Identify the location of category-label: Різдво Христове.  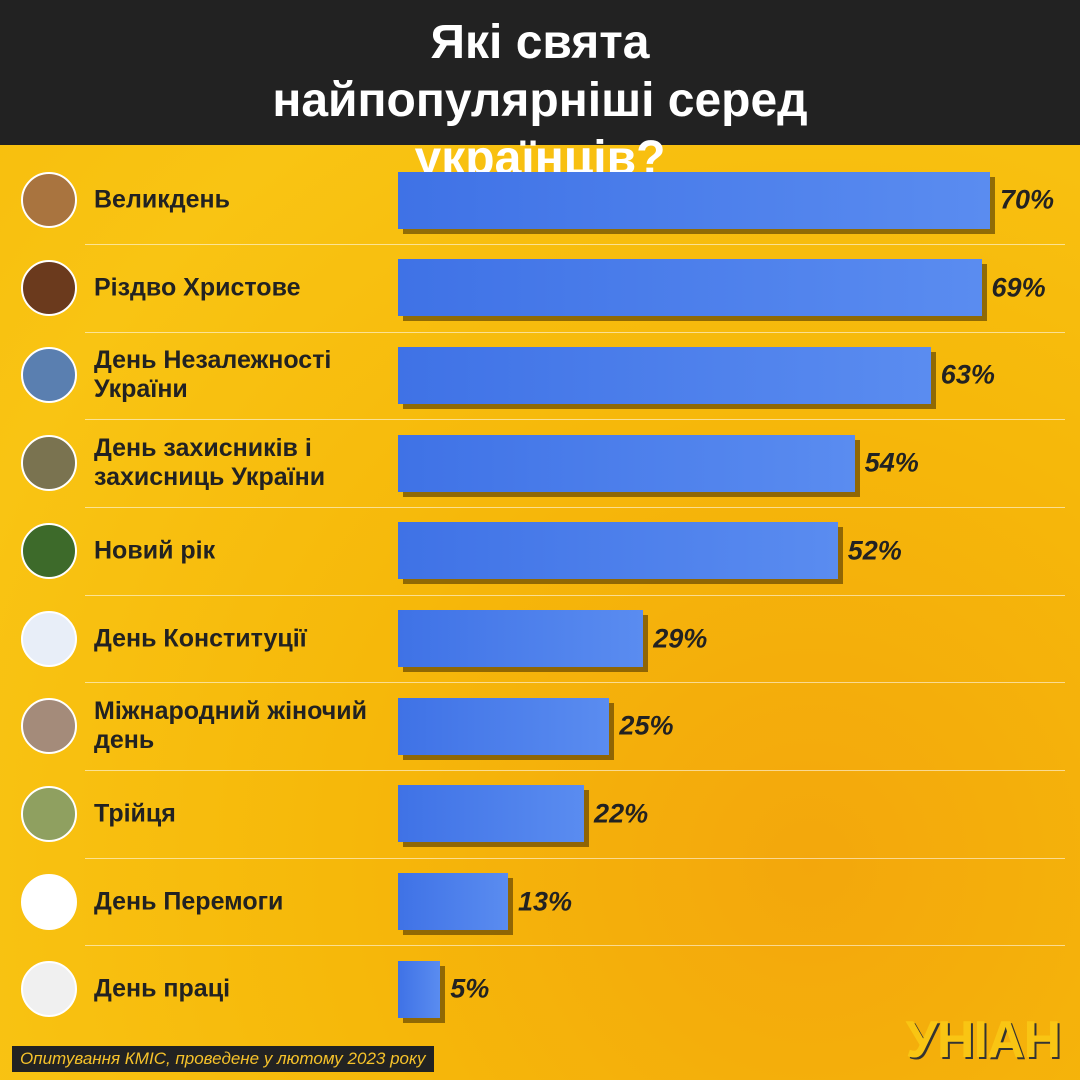
(197, 287).